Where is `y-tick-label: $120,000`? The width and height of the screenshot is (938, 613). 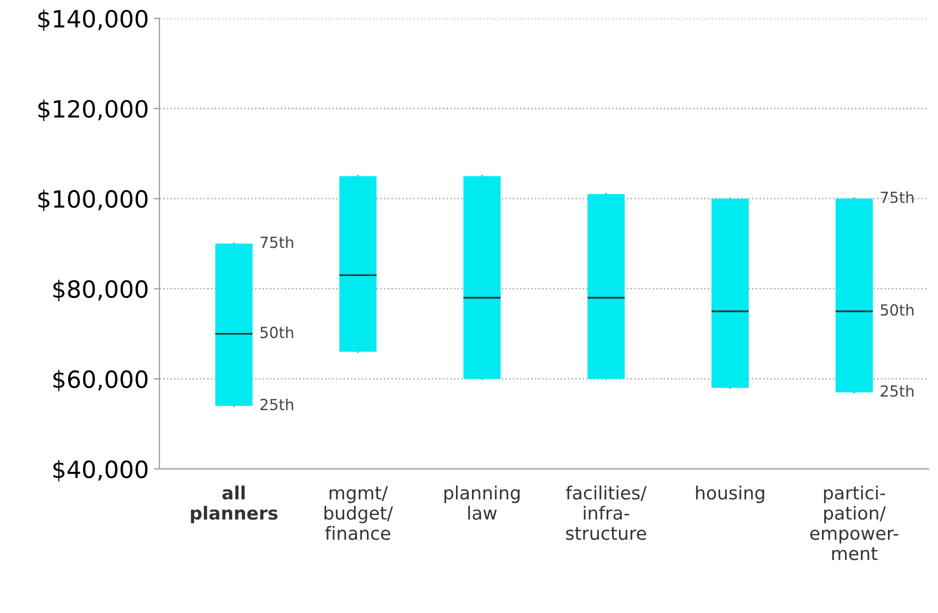 y-tick-label: $120,000 is located at coordinates (93, 110).